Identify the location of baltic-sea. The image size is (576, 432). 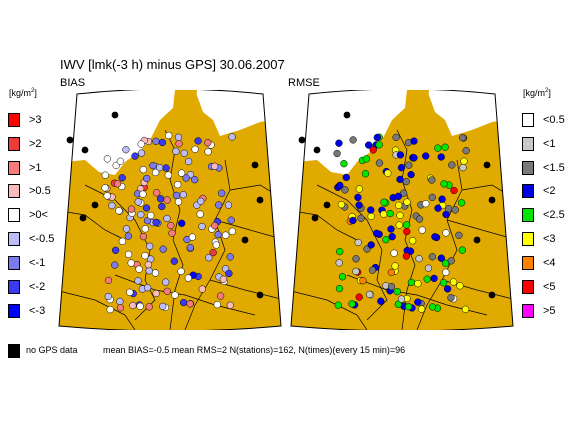
(238, 113).